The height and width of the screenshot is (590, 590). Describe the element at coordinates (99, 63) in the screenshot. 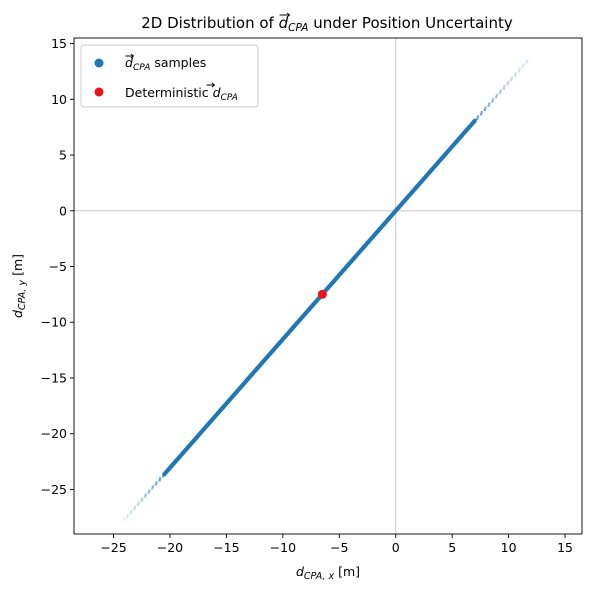

I see `legend-marker-samples` at that location.